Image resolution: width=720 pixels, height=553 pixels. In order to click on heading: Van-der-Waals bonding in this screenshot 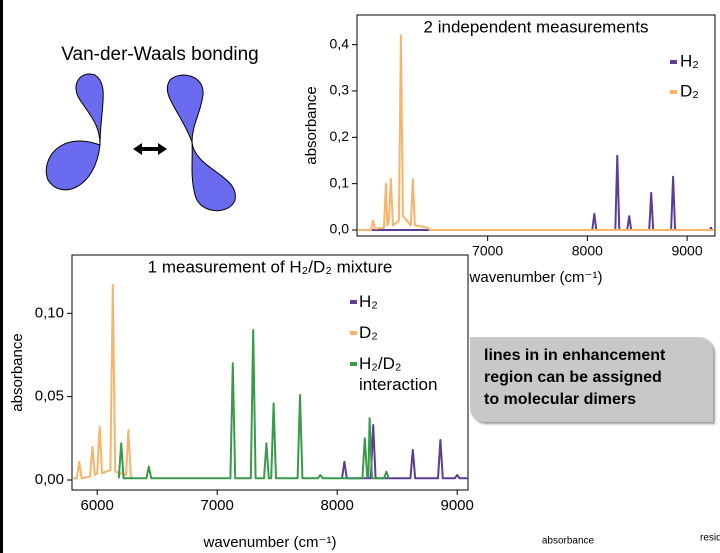, I will do `click(160, 54)`.